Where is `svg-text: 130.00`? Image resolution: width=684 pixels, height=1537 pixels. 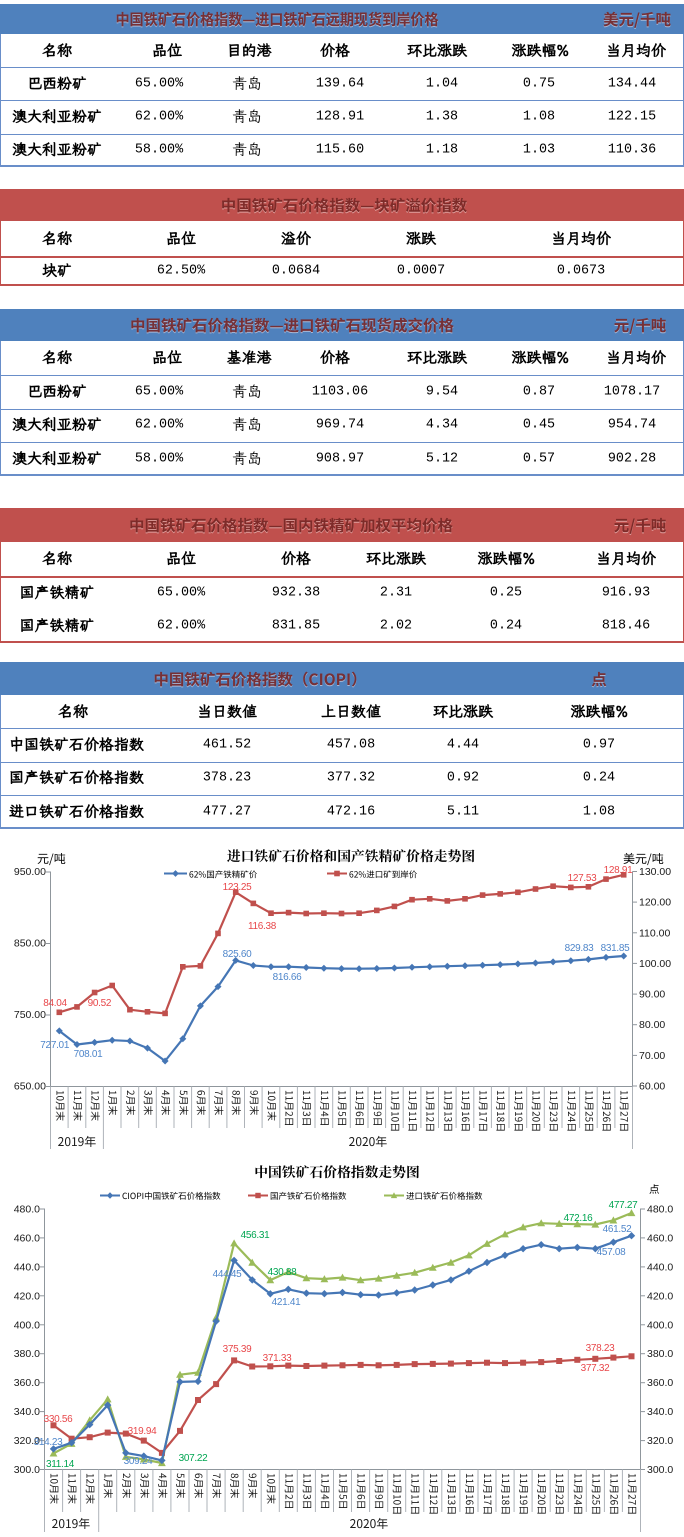
svg-text: 130.00 is located at coordinates (655, 872).